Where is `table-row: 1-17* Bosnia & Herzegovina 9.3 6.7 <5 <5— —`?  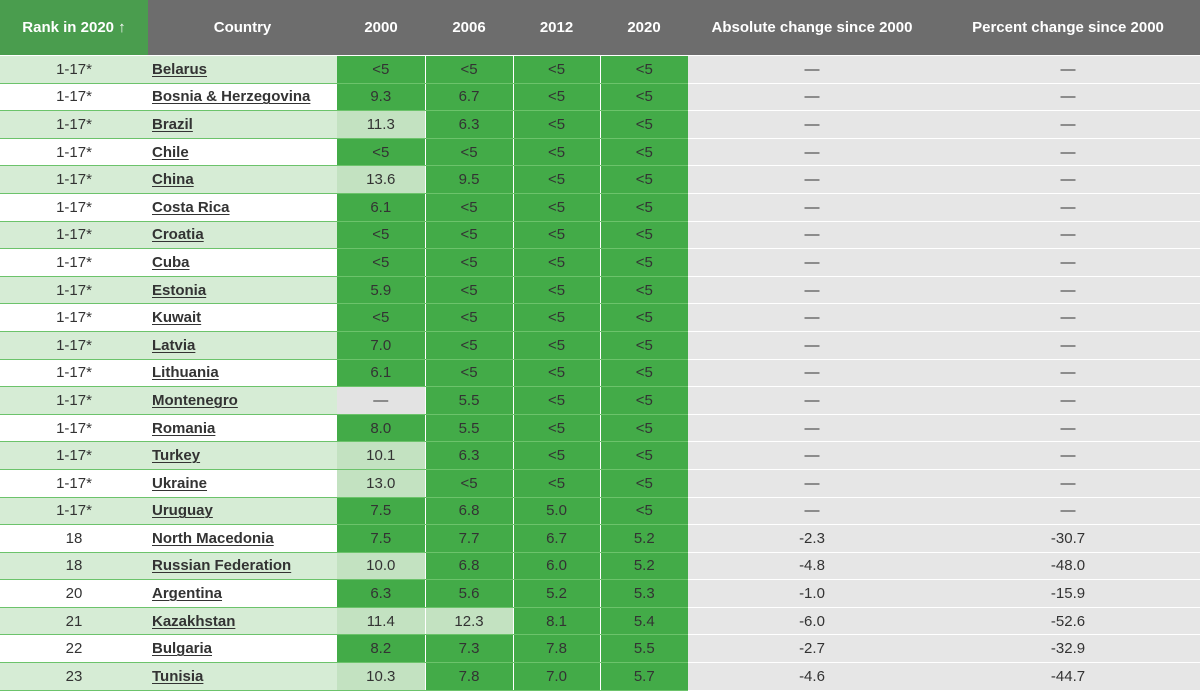
table-row: 1-17* Bosnia & Herzegovina 9.3 6.7 <5 <5— — is located at coordinates (600, 97).